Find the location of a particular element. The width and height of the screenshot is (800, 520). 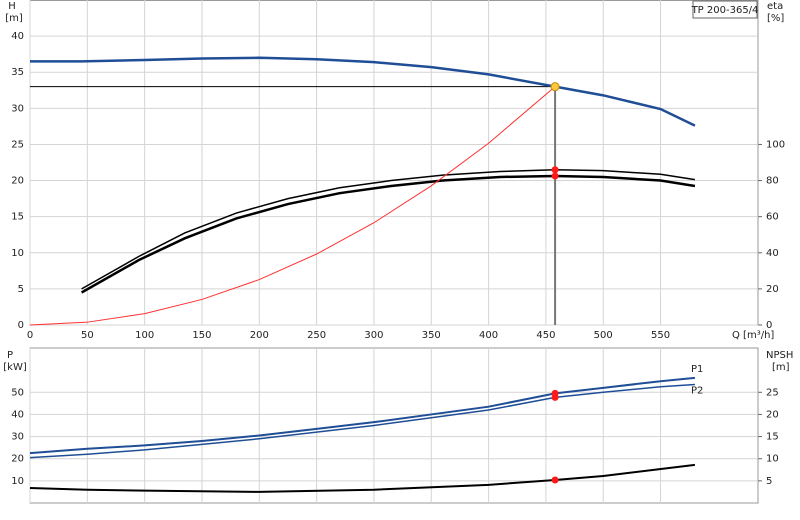

y-tick-label: 35 is located at coordinates (17, 72).